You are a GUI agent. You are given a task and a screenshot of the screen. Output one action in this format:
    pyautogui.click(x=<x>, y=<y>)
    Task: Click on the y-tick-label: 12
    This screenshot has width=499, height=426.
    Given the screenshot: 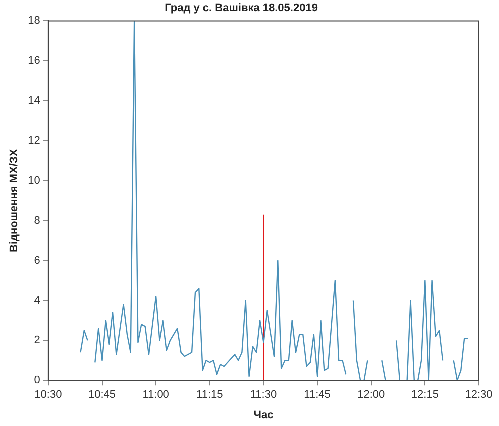 What is the action you would take?
    pyautogui.click(x=34, y=141)
    